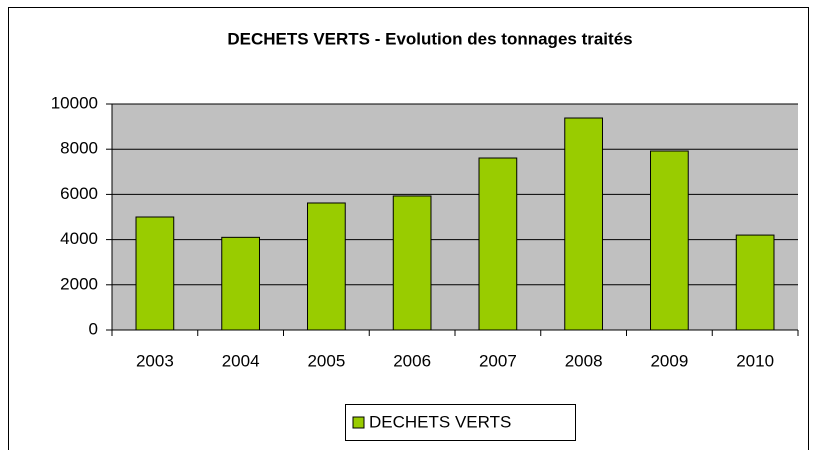 Image resolution: width=818 pixels, height=450 pixels. What do you see at coordinates (755, 360) in the screenshot?
I see `x-tick-label: 2010` at bounding box center [755, 360].